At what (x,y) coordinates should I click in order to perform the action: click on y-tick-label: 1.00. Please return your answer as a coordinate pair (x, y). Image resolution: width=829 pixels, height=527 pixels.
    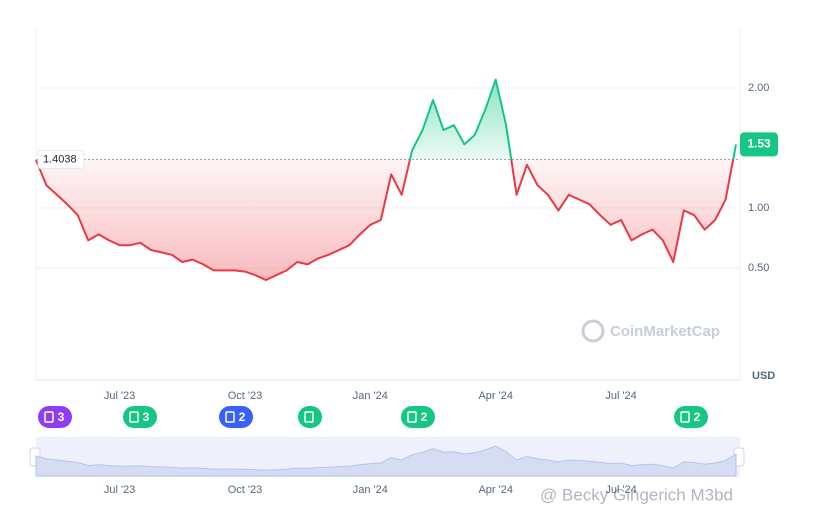
    Looking at the image, I should click on (758, 208).